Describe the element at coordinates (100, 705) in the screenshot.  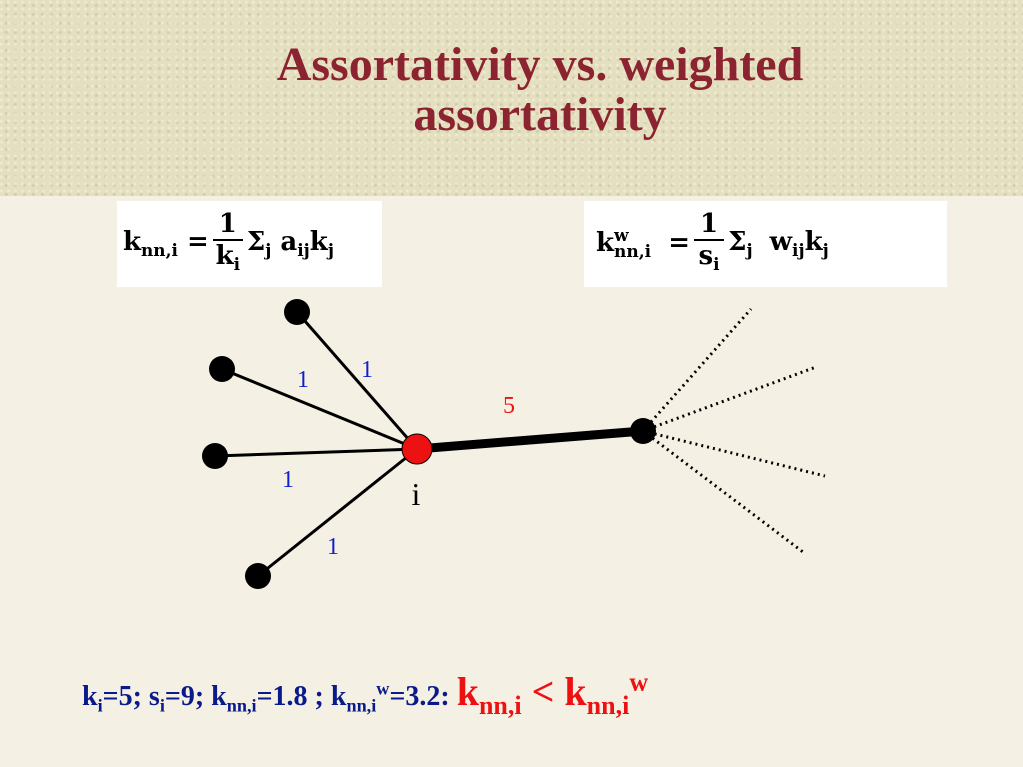
I see `summary-k-sub: i` at that location.